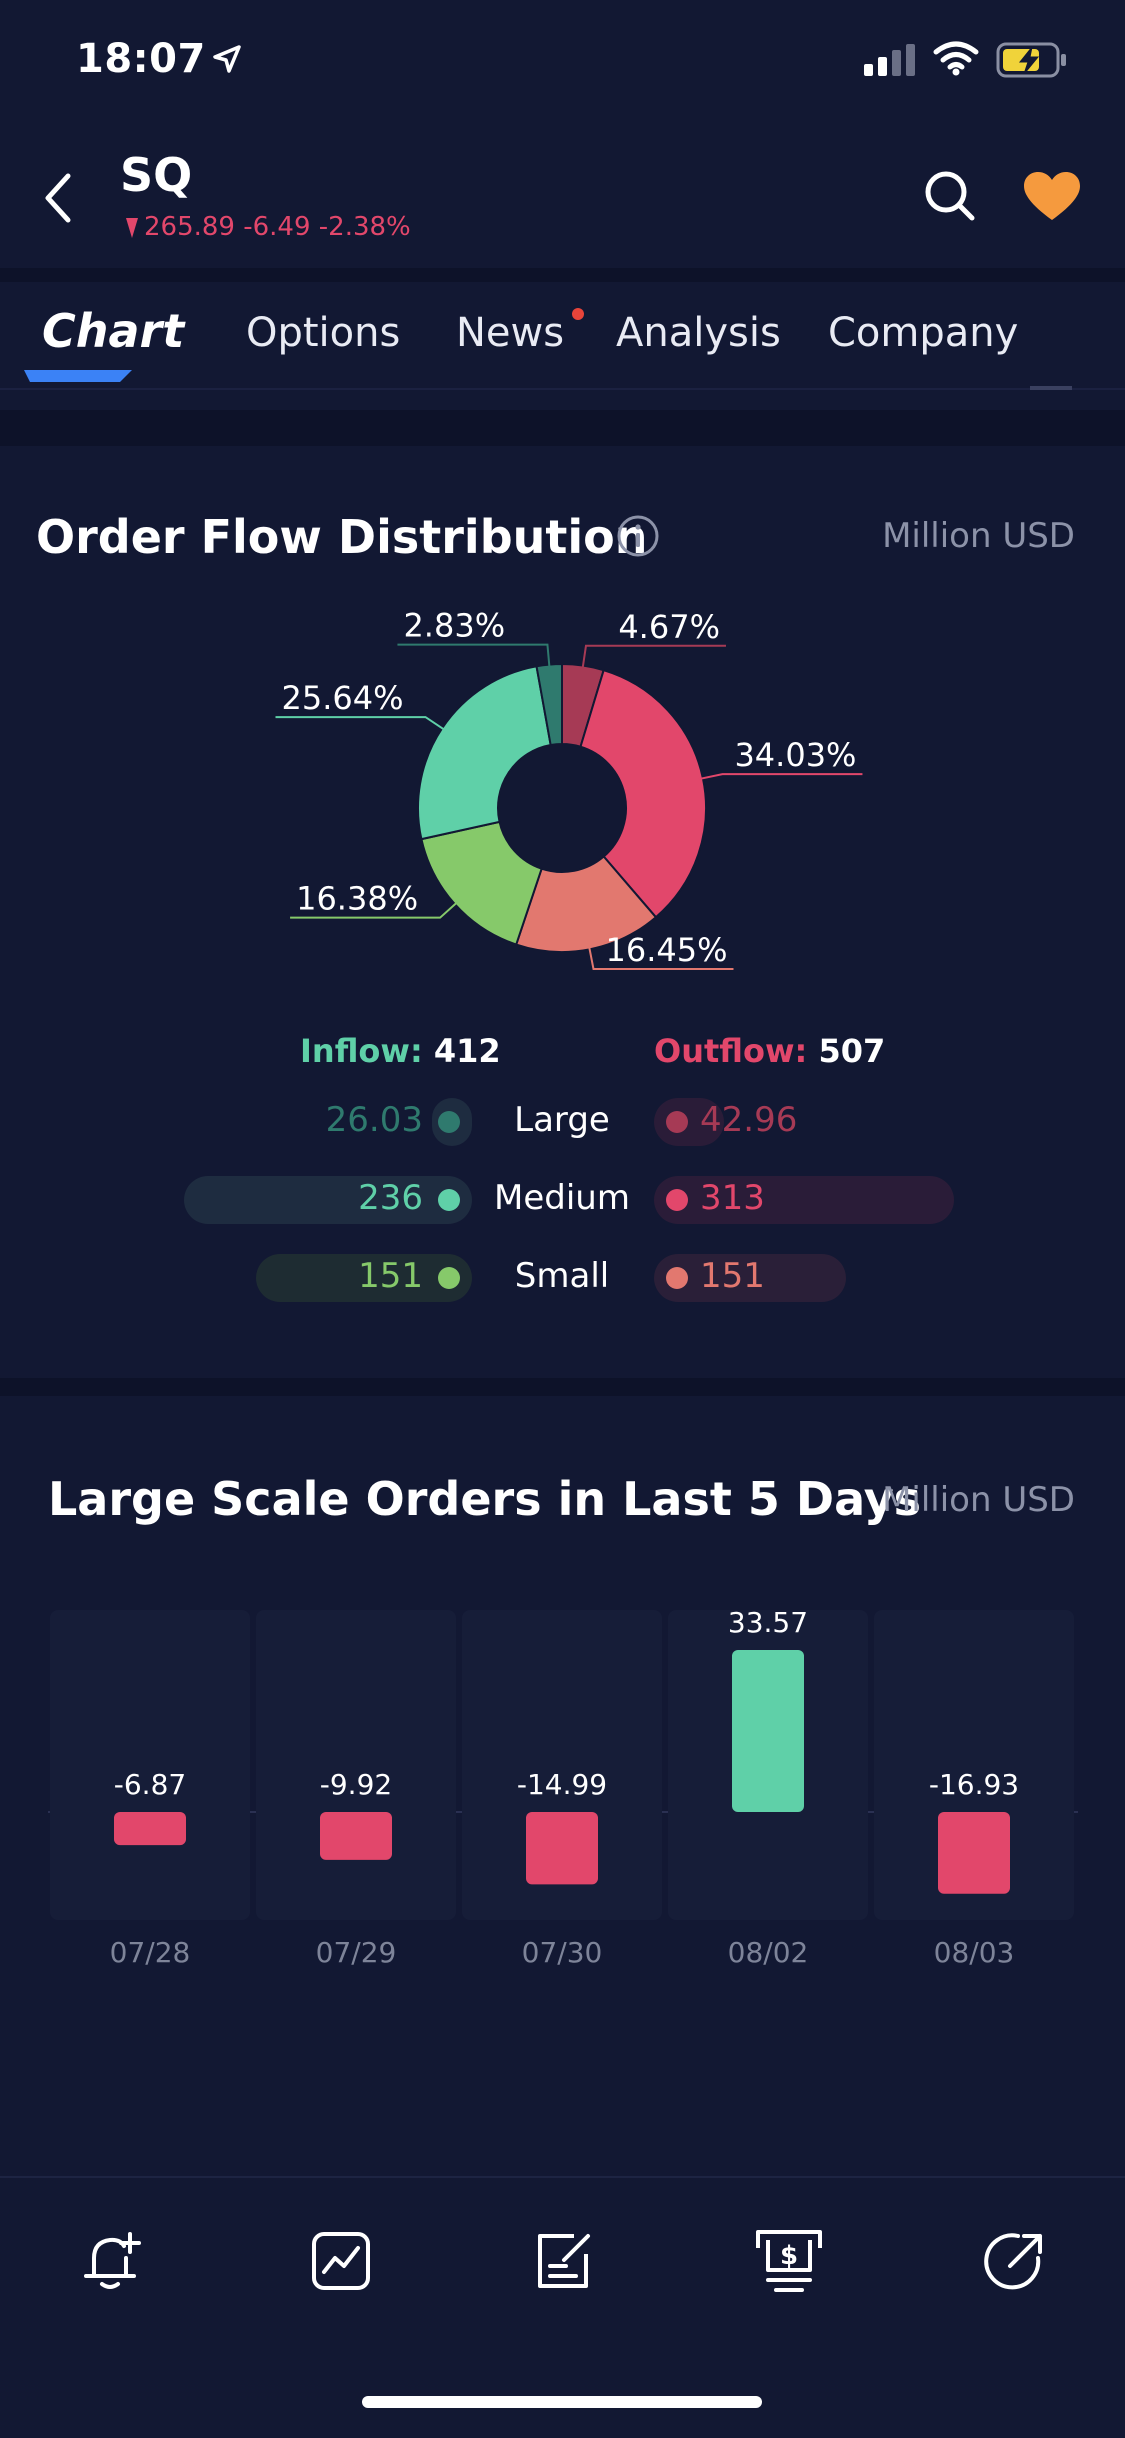 The image size is (1125, 2438). What do you see at coordinates (677, 1122) in the screenshot?
I see `outflow-large-dot` at bounding box center [677, 1122].